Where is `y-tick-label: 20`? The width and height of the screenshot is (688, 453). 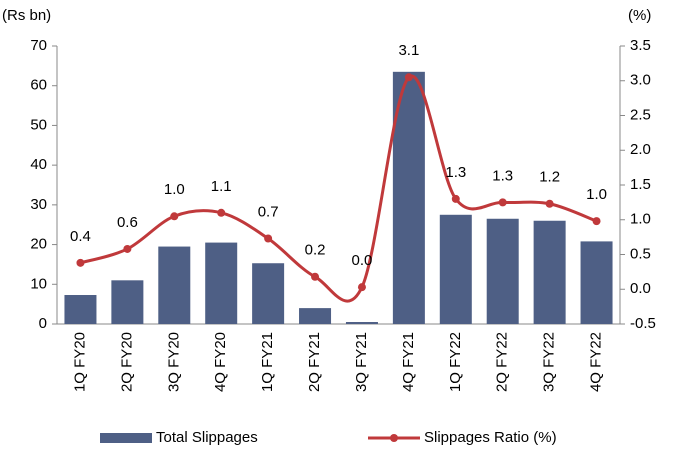
y-tick-label: 20 is located at coordinates (38, 244).